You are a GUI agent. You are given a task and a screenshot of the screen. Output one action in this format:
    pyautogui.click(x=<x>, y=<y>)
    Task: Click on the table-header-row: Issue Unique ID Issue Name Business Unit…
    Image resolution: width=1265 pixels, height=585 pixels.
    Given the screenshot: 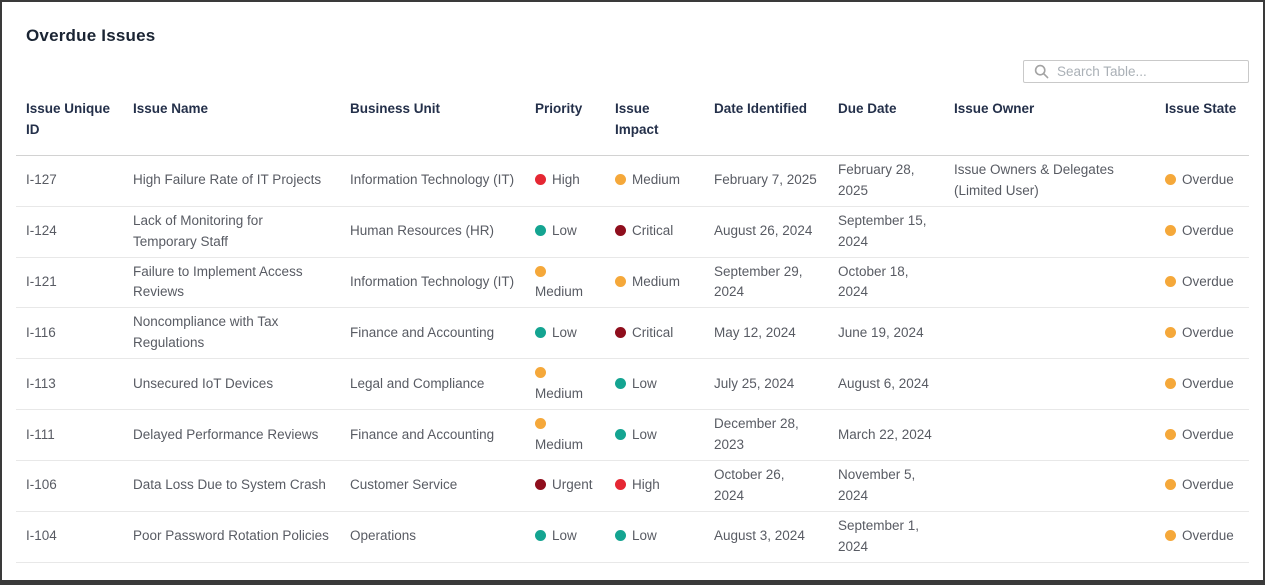 What is the action you would take?
    pyautogui.click(x=632, y=124)
    